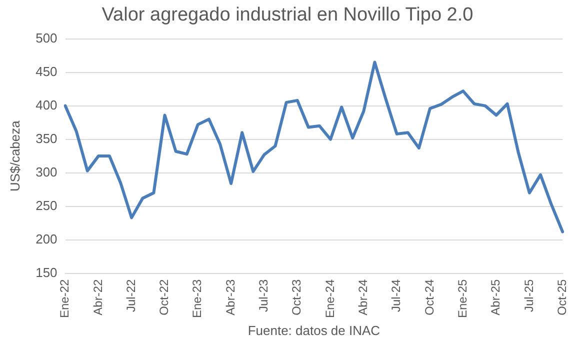 The width and height of the screenshot is (583, 346). I want to click on x-tick-label: Abr-24, so click(363, 297).